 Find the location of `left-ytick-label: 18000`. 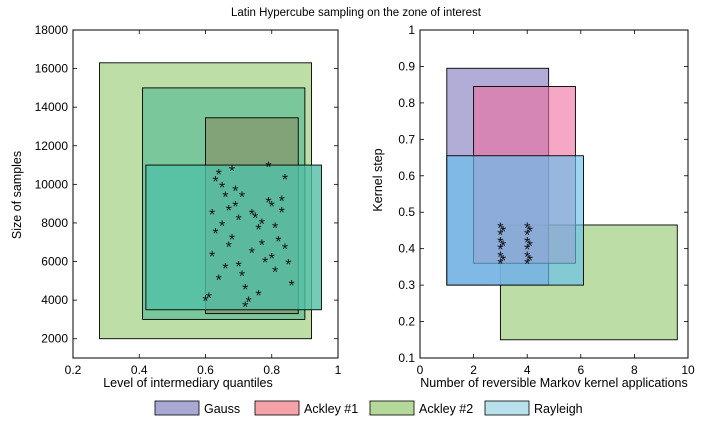

left-ytick-label: 18000 is located at coordinates (52, 30).